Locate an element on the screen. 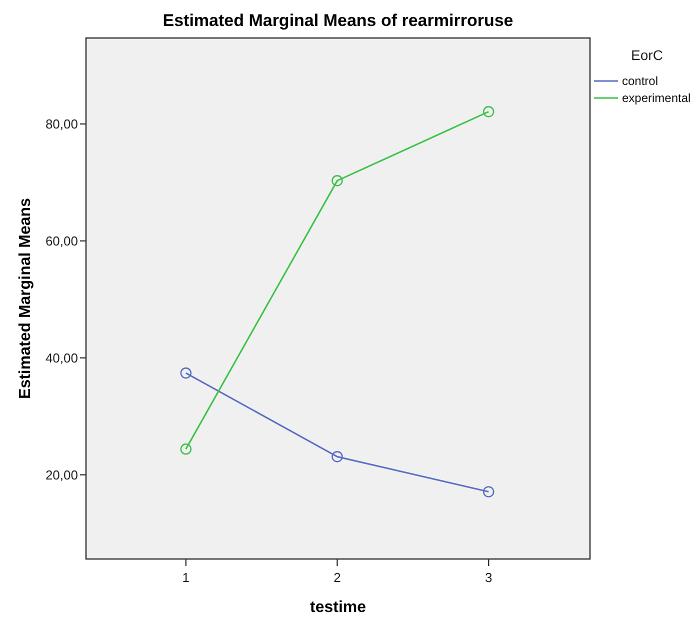 The height and width of the screenshot is (617, 700). legend-title: EorC is located at coordinates (647, 55).